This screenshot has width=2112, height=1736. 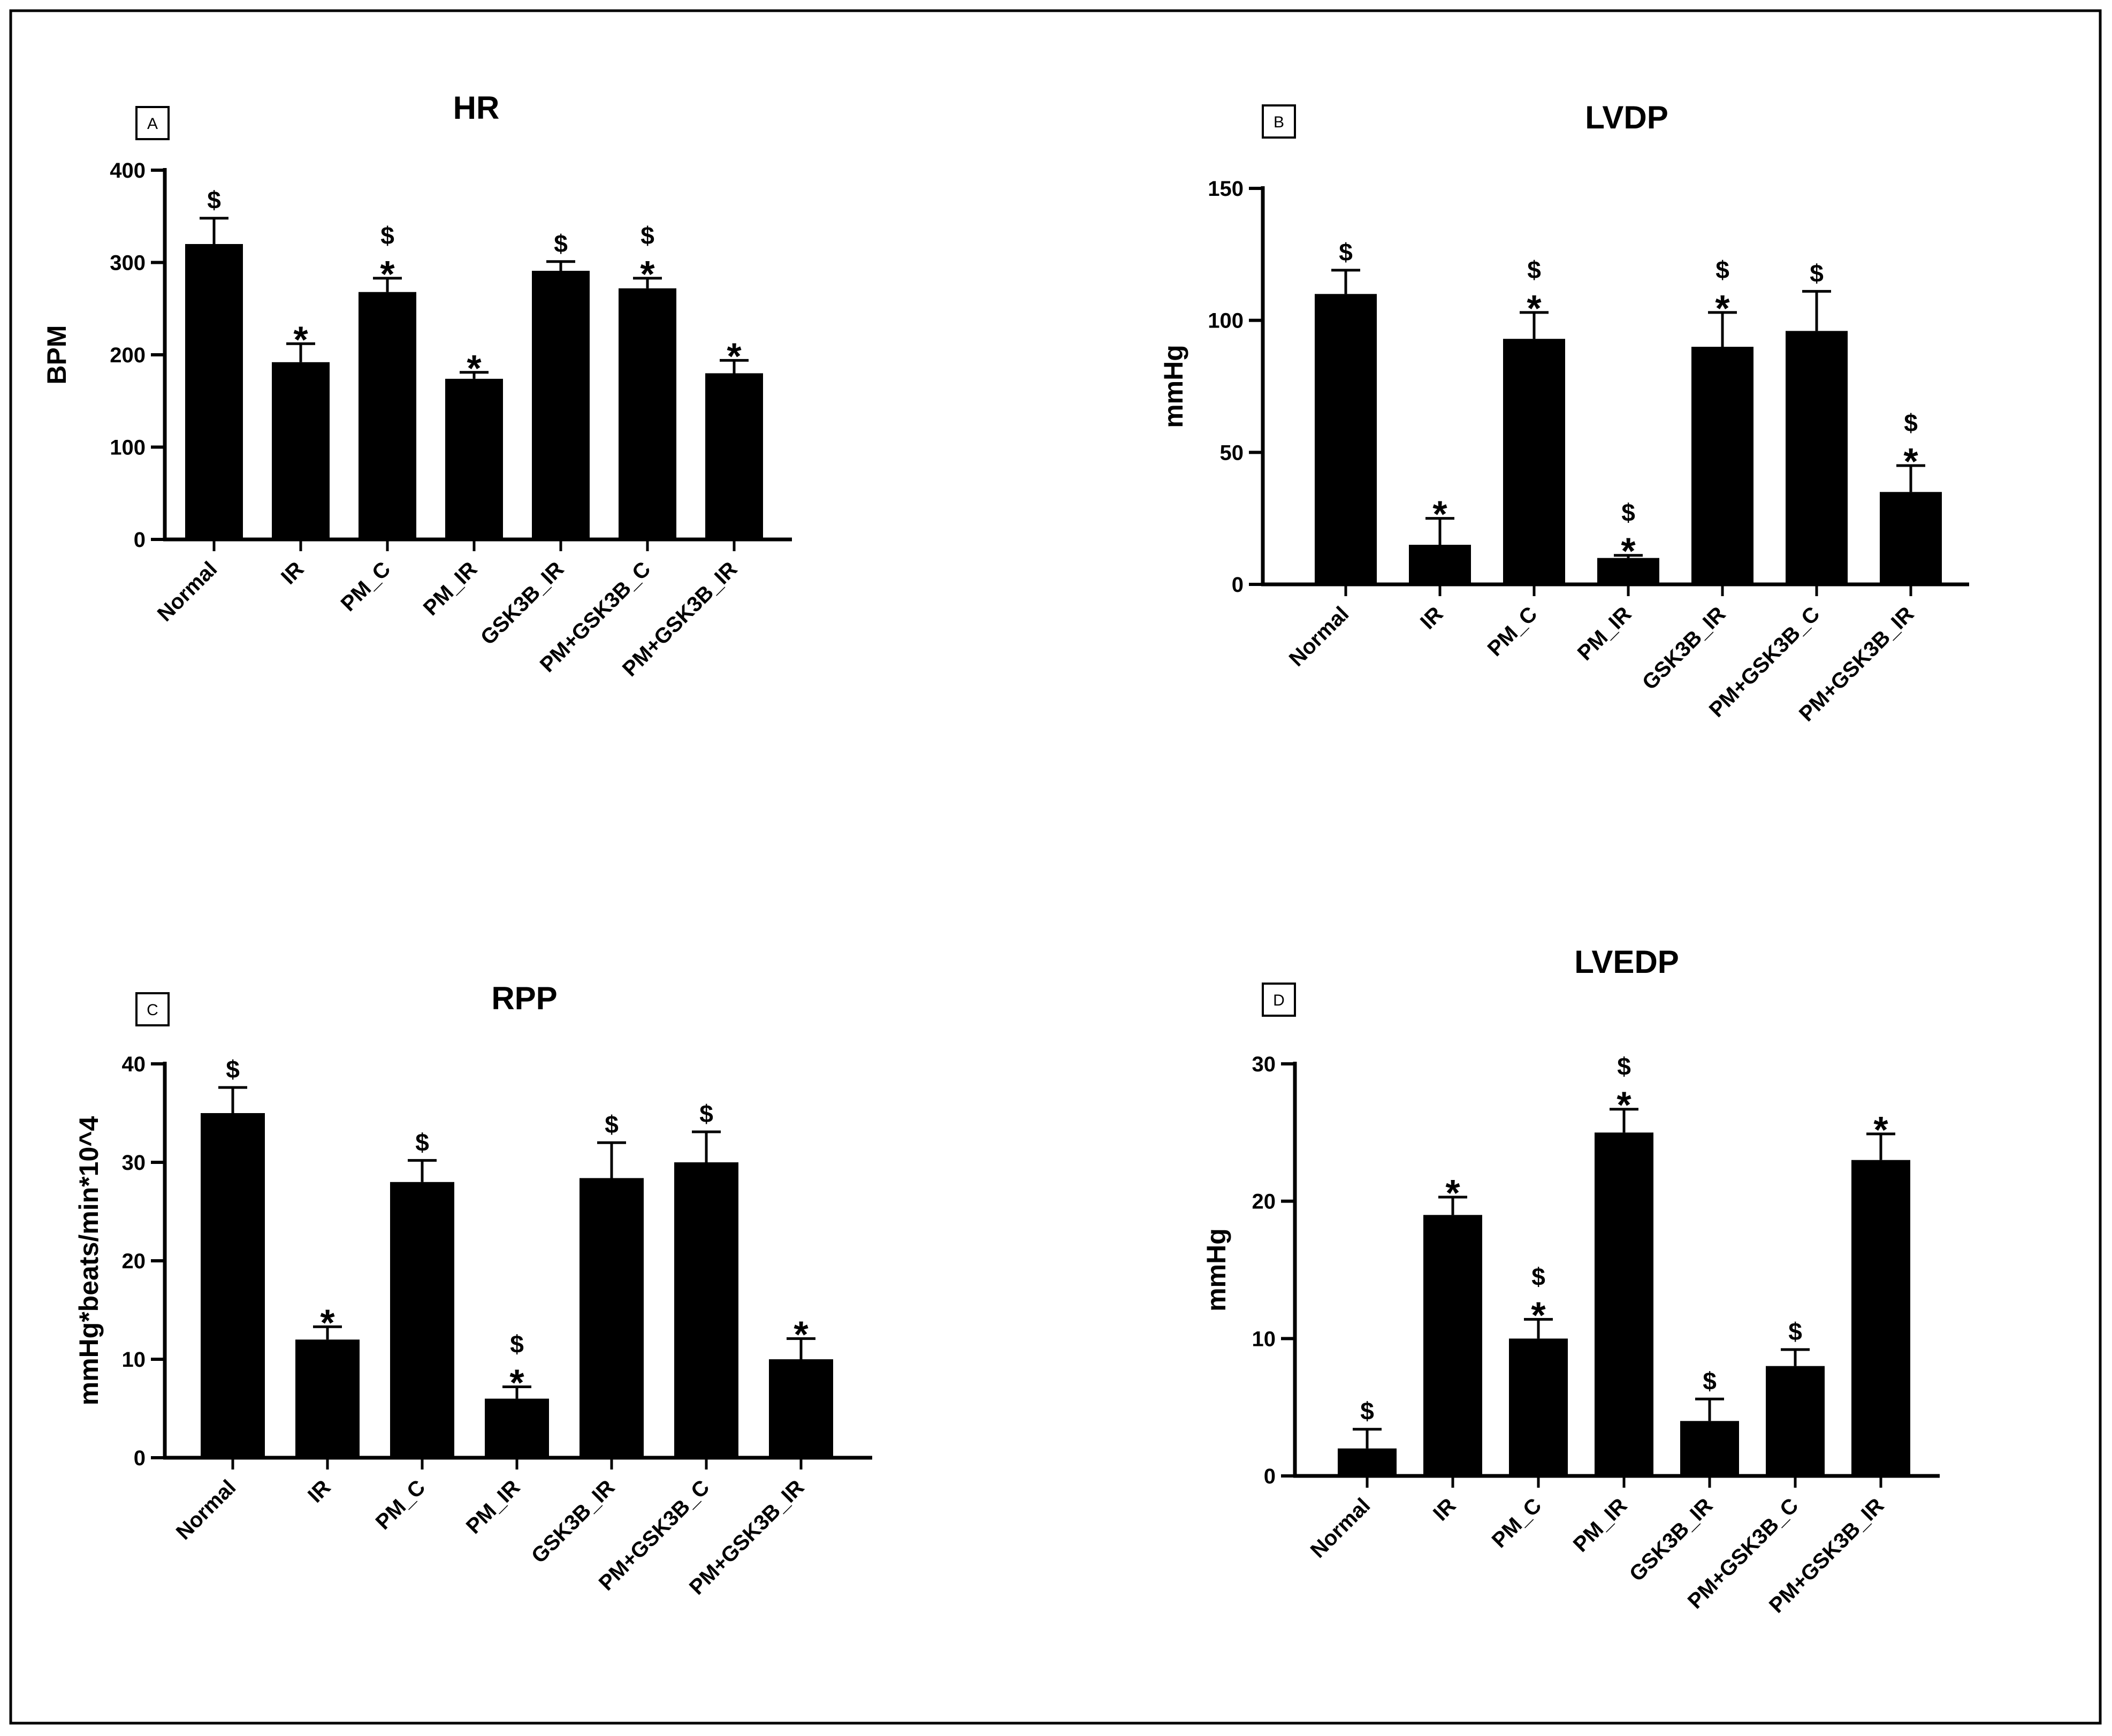 I want to click on y-tick-label: 300, so click(x=128, y=263).